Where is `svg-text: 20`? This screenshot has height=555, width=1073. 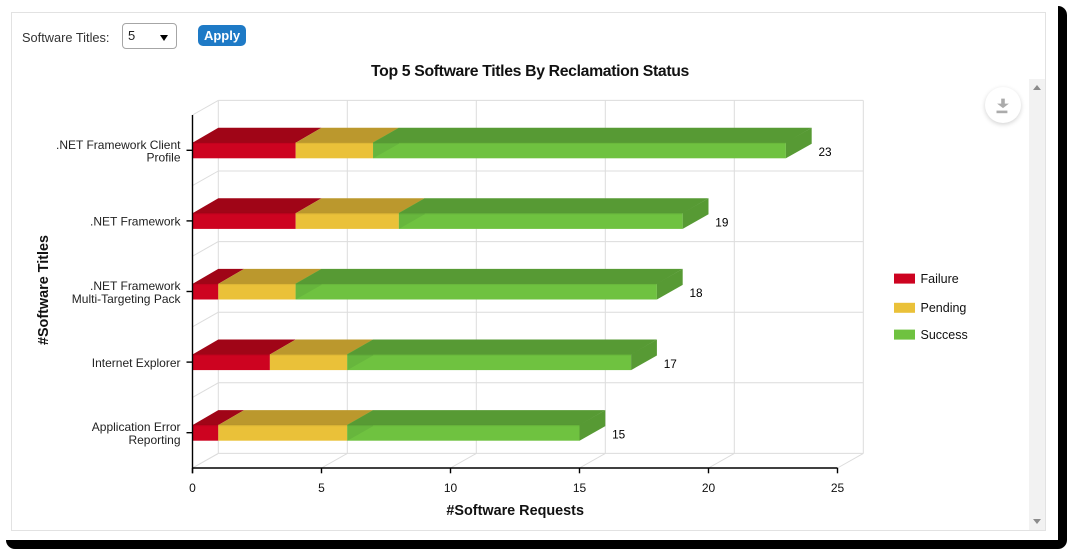
svg-text: 20 is located at coordinates (709, 488).